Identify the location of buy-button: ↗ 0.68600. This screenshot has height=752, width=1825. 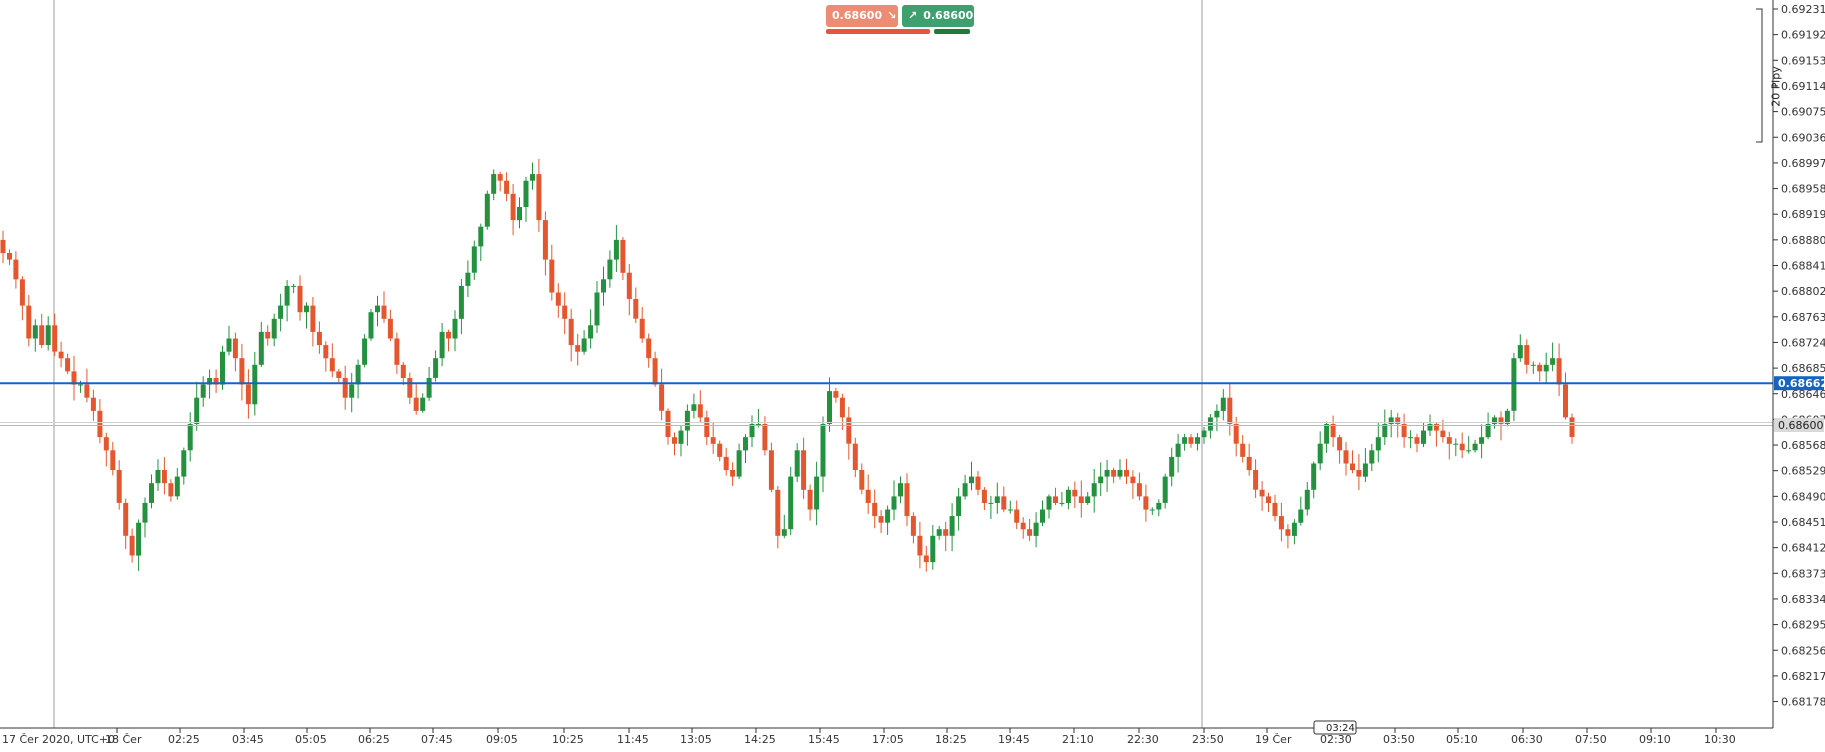
(938, 16).